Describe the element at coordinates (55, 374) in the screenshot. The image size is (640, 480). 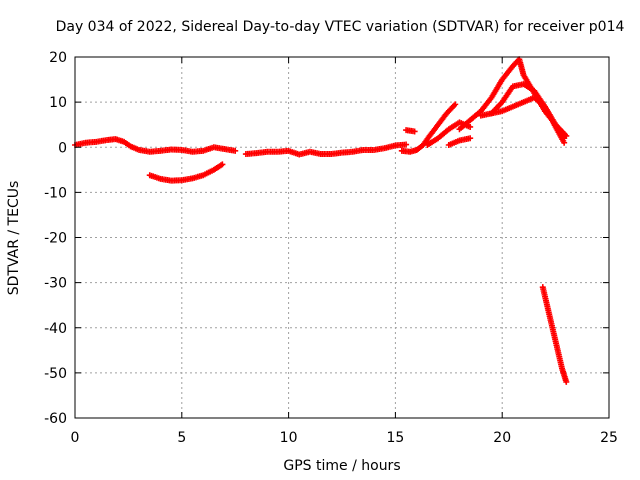
I see `y-tick-label: -50` at that location.